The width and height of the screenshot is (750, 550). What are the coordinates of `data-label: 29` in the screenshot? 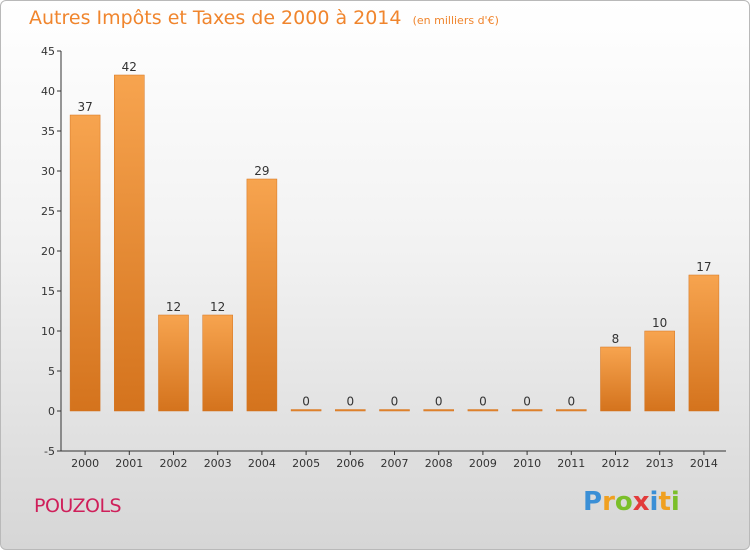 It's located at (261, 171).